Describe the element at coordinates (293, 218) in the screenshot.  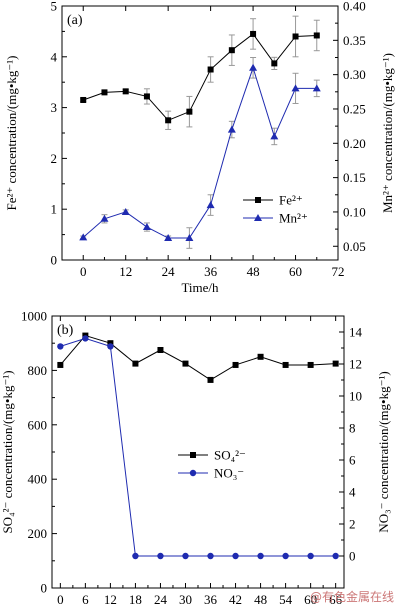
I see `legend-label: Mn²⁺` at that location.